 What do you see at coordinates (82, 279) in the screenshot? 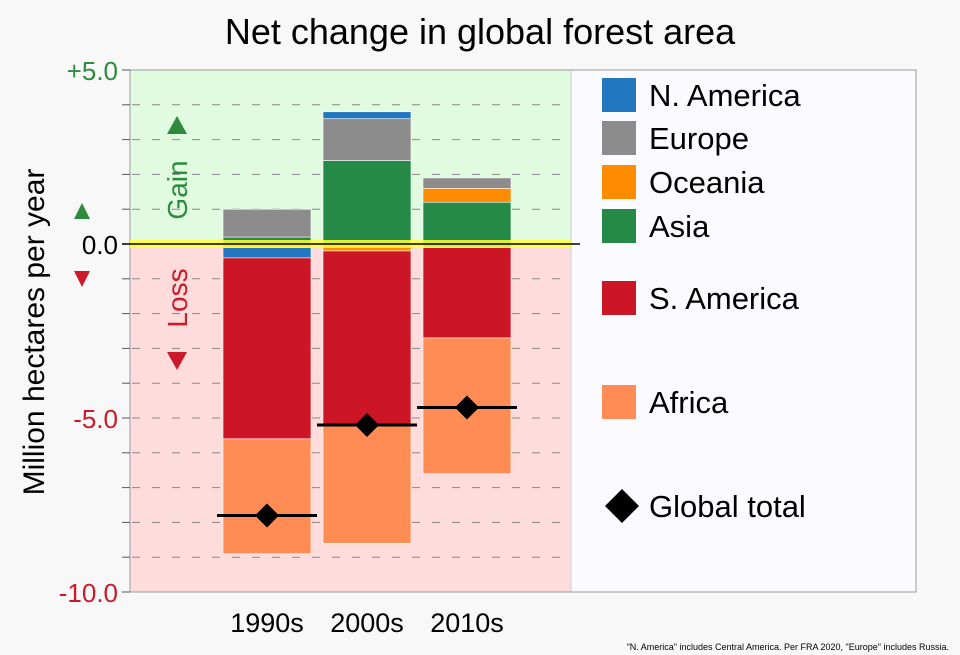
I see `loss-arrow-icon` at bounding box center [82, 279].